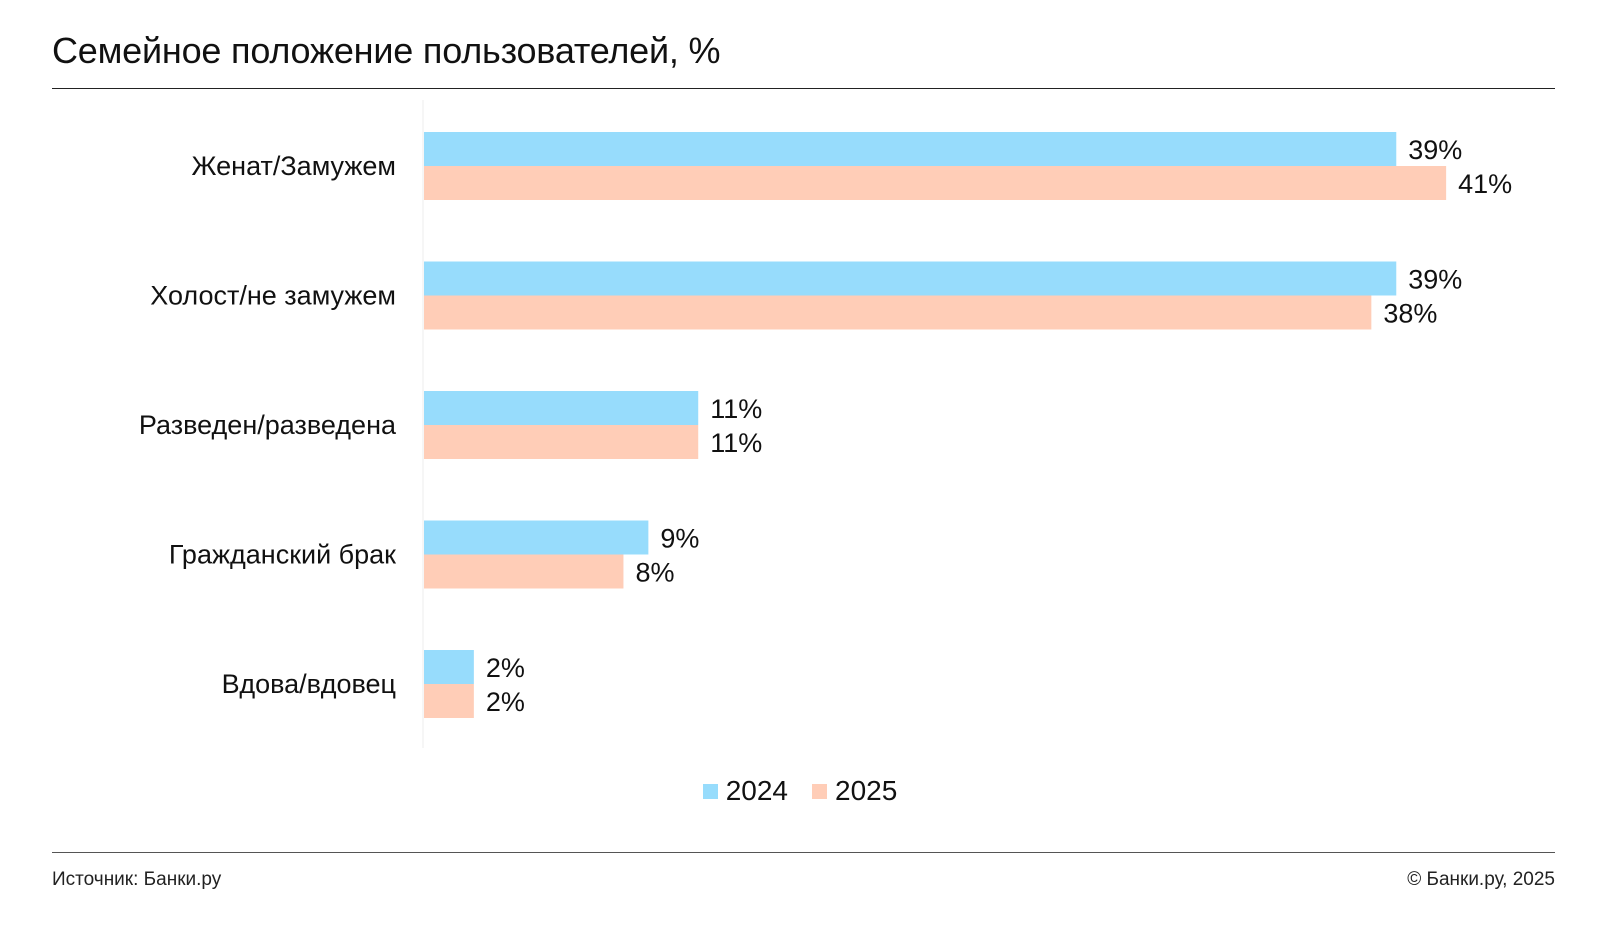 The image size is (1600, 927). What do you see at coordinates (294, 166) in the screenshot?
I see `category-label: Женат/Замужем` at bounding box center [294, 166].